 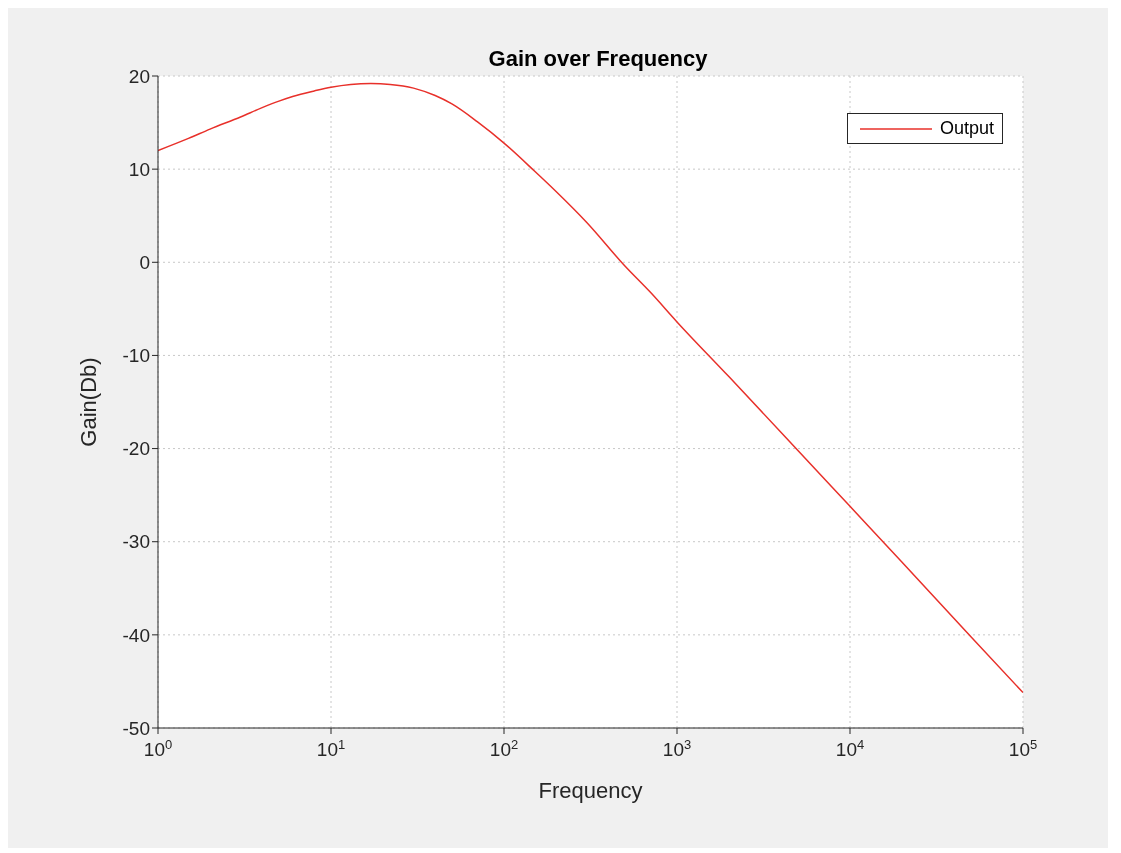 I want to click on y-tick-label: -30, so click(x=136, y=542).